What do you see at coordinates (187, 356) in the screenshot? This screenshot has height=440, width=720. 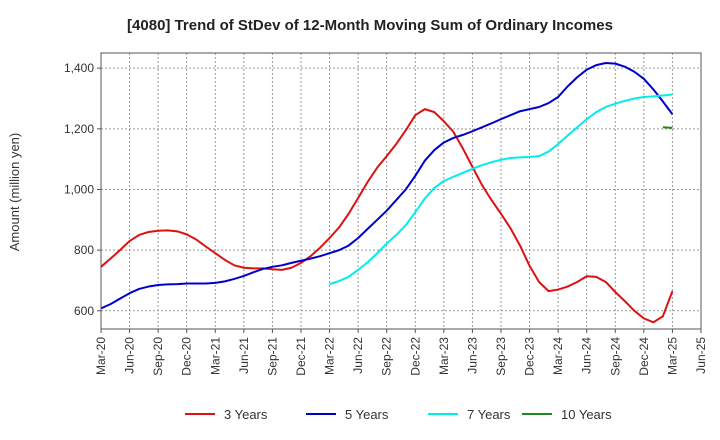 I see `x-tick-label: Dec-20` at bounding box center [187, 356].